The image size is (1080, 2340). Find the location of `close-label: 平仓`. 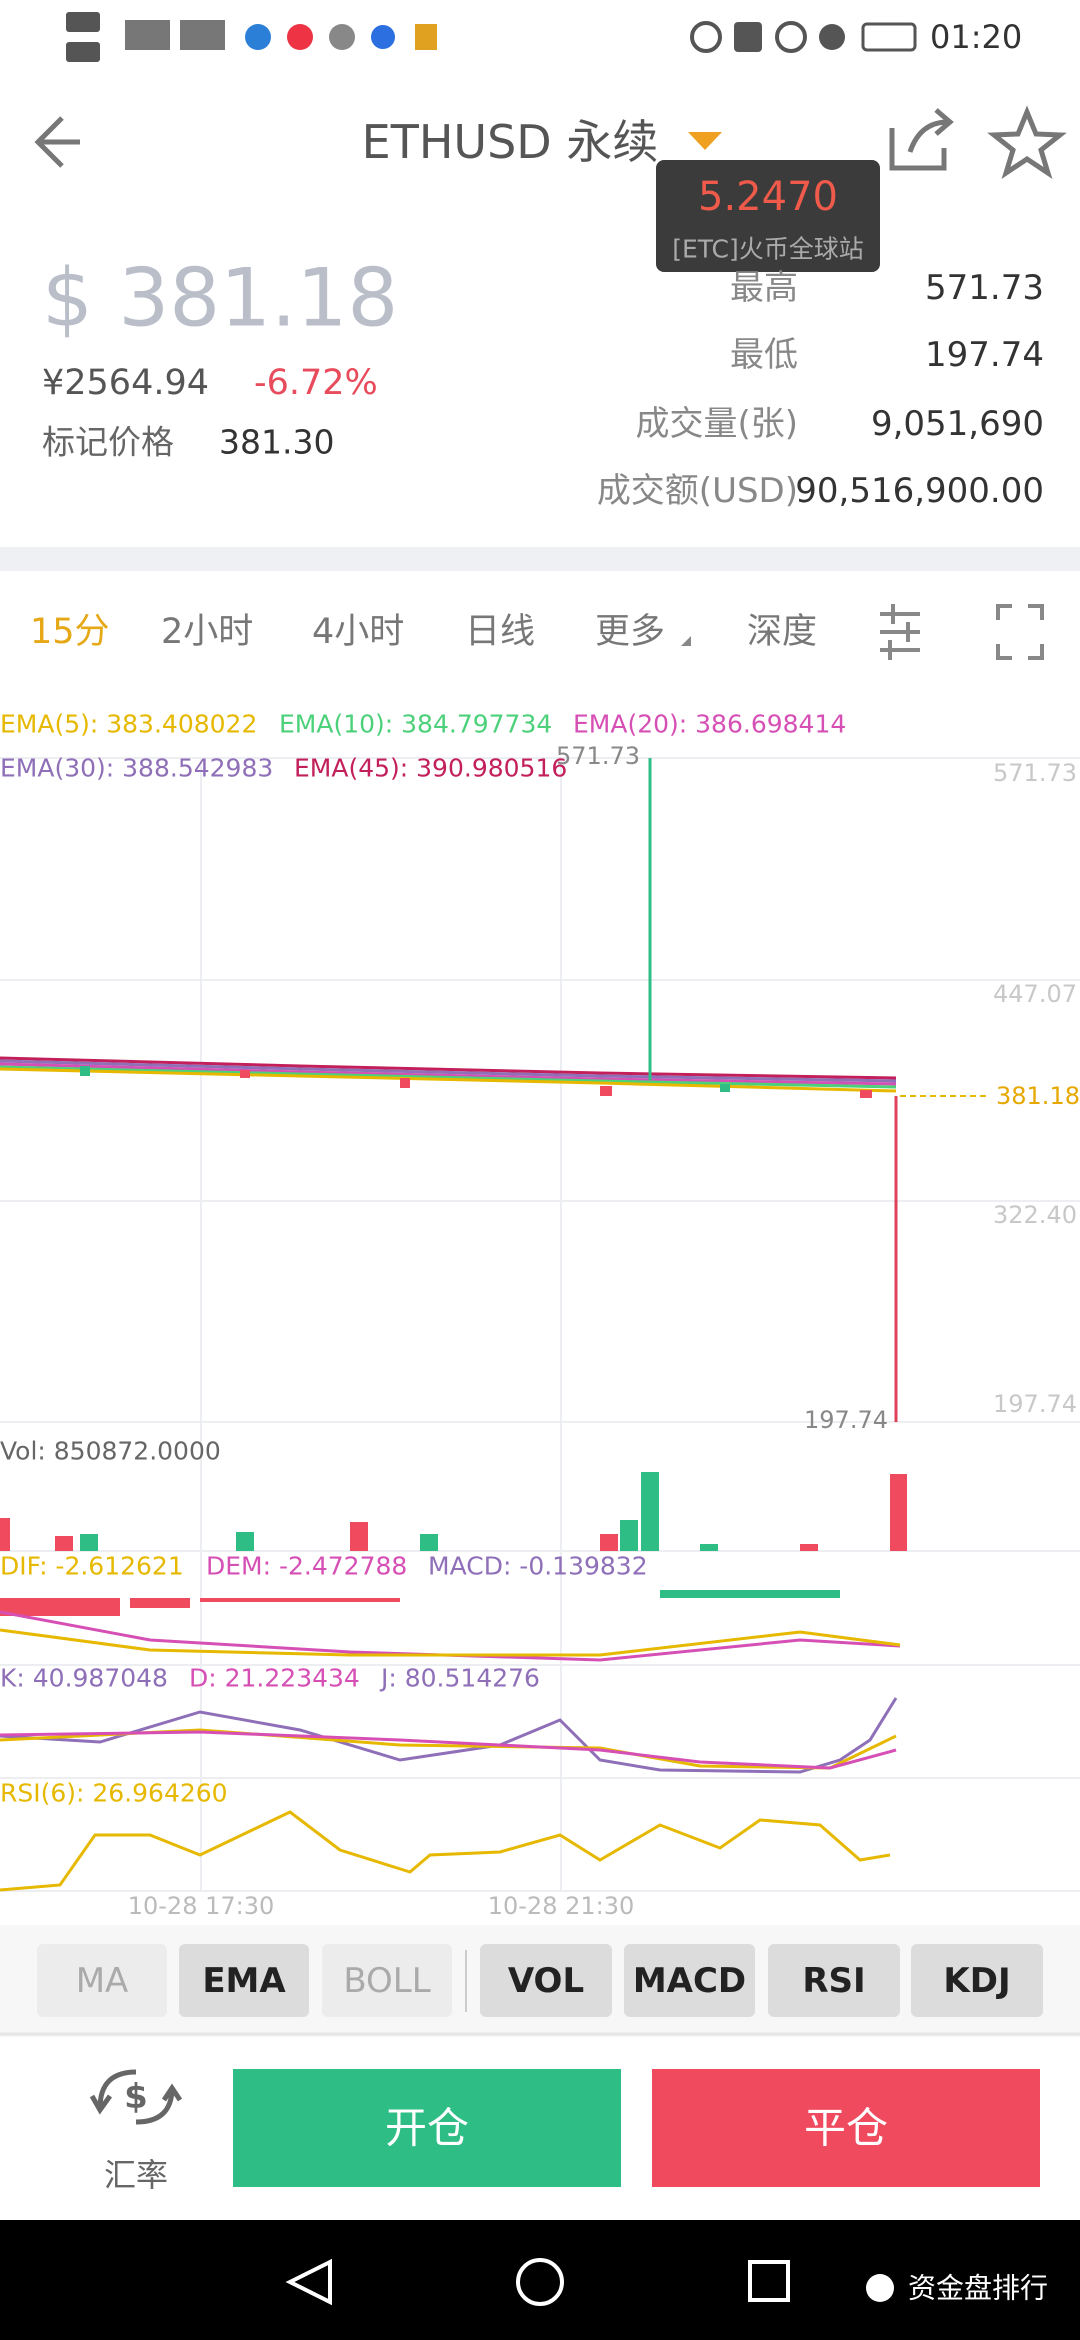

close-label: 平仓 is located at coordinates (846, 2128).